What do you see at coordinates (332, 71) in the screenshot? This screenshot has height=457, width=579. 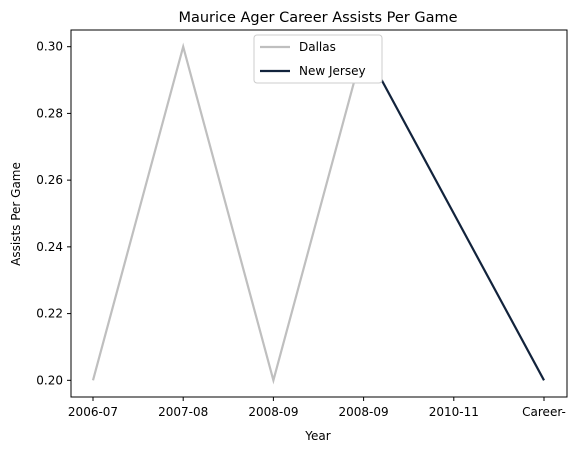 I see `legend-label-new-jersey: New Jersey` at bounding box center [332, 71].